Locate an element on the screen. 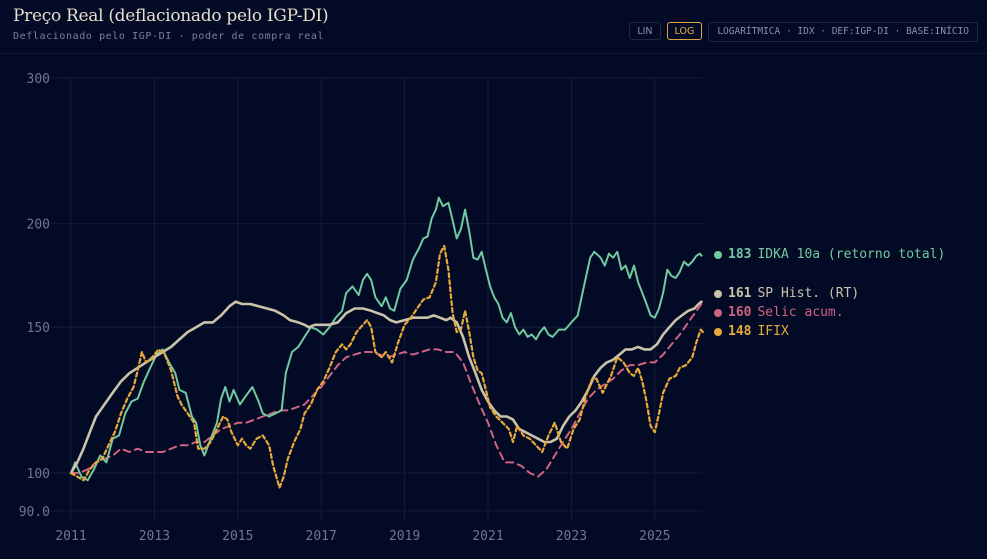 This screenshot has width=987, height=559. x-tick-label: 2021 is located at coordinates (487, 536).